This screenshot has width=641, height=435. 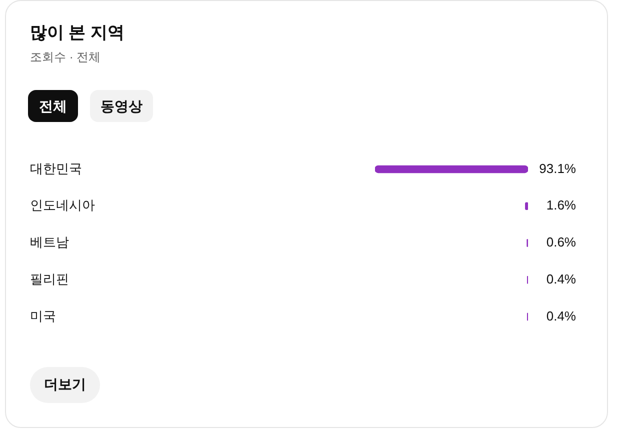 I want to click on y-tick-label: 인도네시아, so click(x=62, y=205).